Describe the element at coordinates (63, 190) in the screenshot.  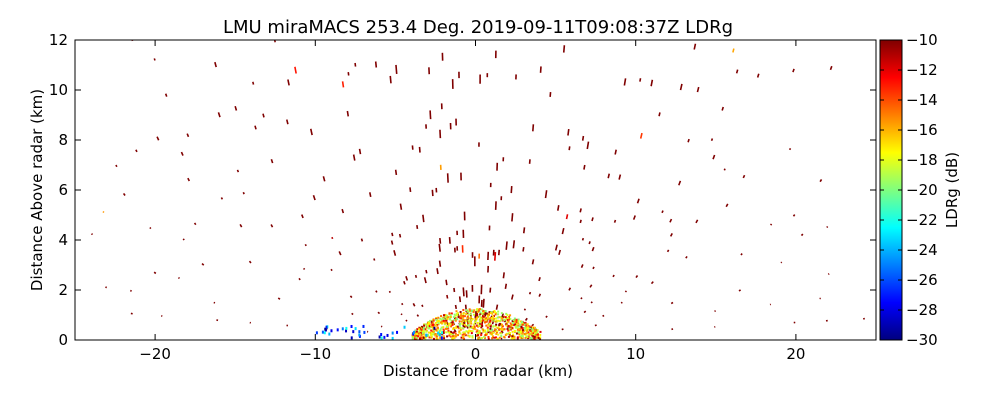
I see `y-tick-label: 6` at that location.